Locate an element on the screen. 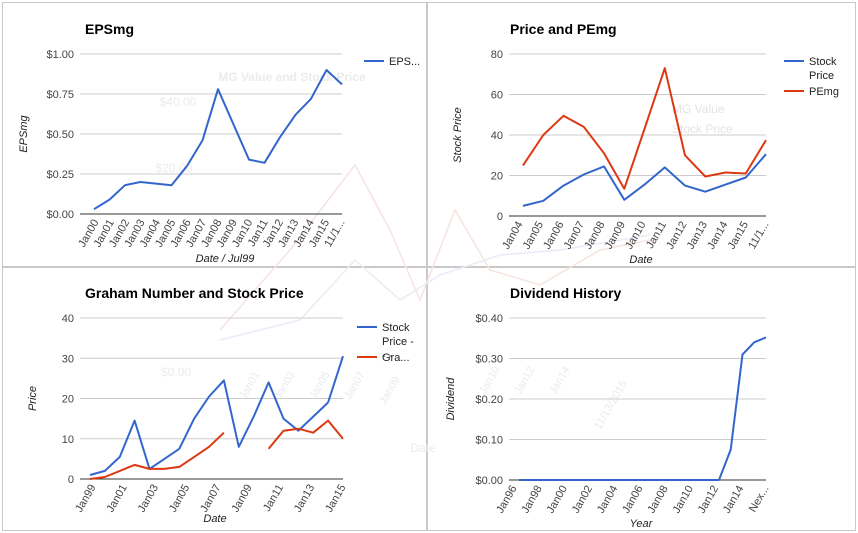  x-tick-label: Jan02 is located at coordinates (582, 500).